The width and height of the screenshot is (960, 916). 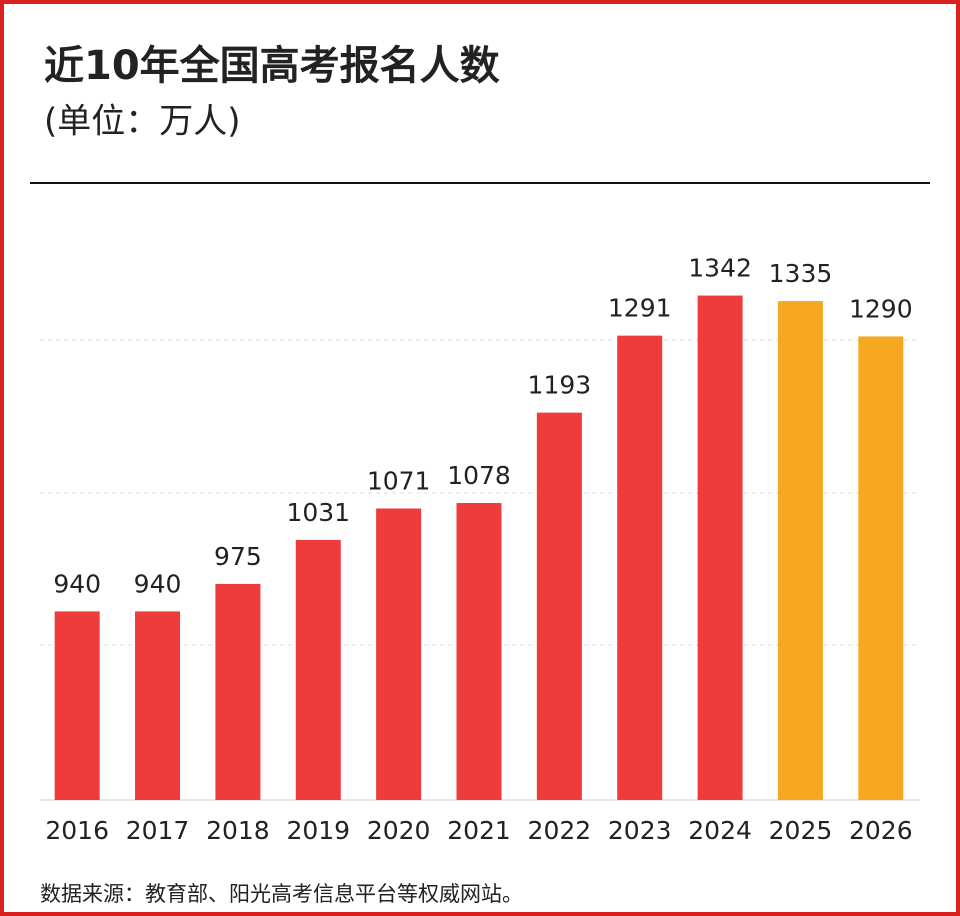 I want to click on value-label: 1291, so click(x=640, y=308).